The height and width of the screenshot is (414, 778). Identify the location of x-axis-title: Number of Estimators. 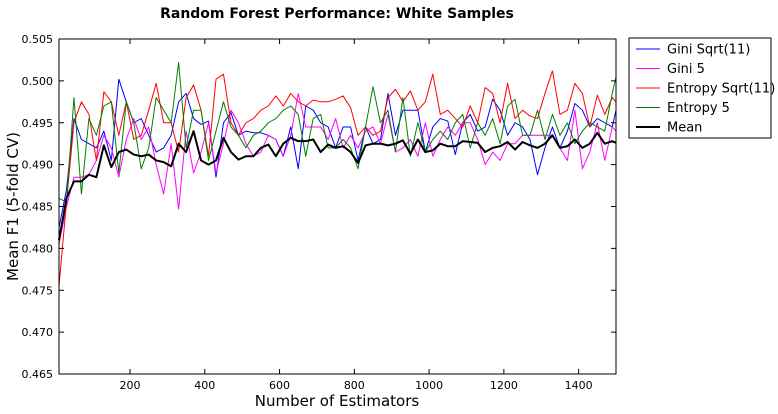
(337, 401).